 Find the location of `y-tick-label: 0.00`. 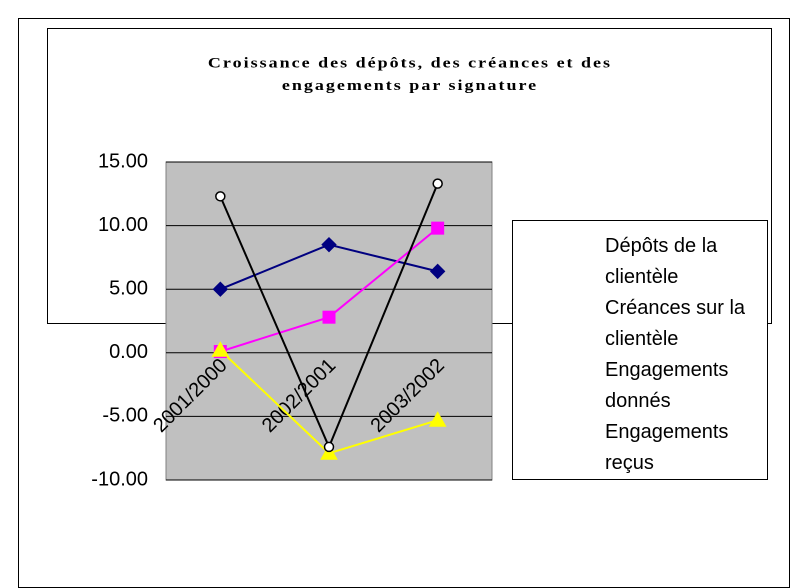

y-tick-label: 0.00 is located at coordinates (128, 352).